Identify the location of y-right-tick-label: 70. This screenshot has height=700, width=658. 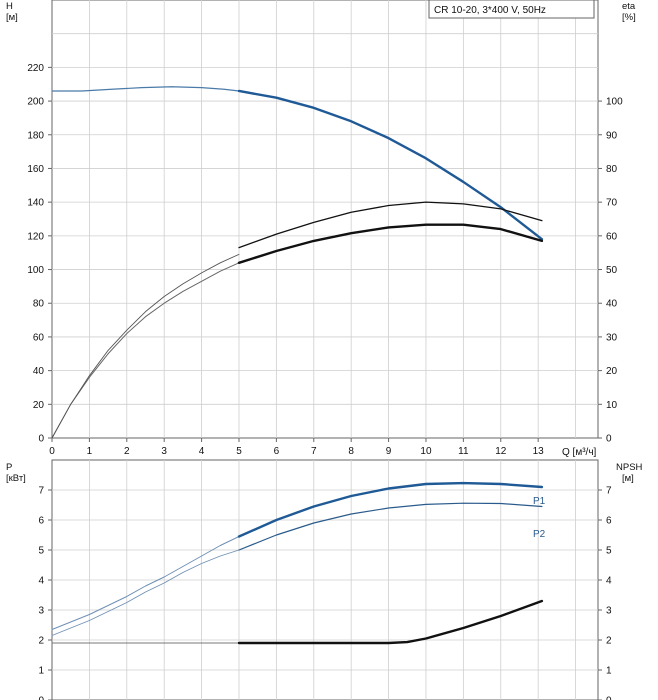
(612, 203).